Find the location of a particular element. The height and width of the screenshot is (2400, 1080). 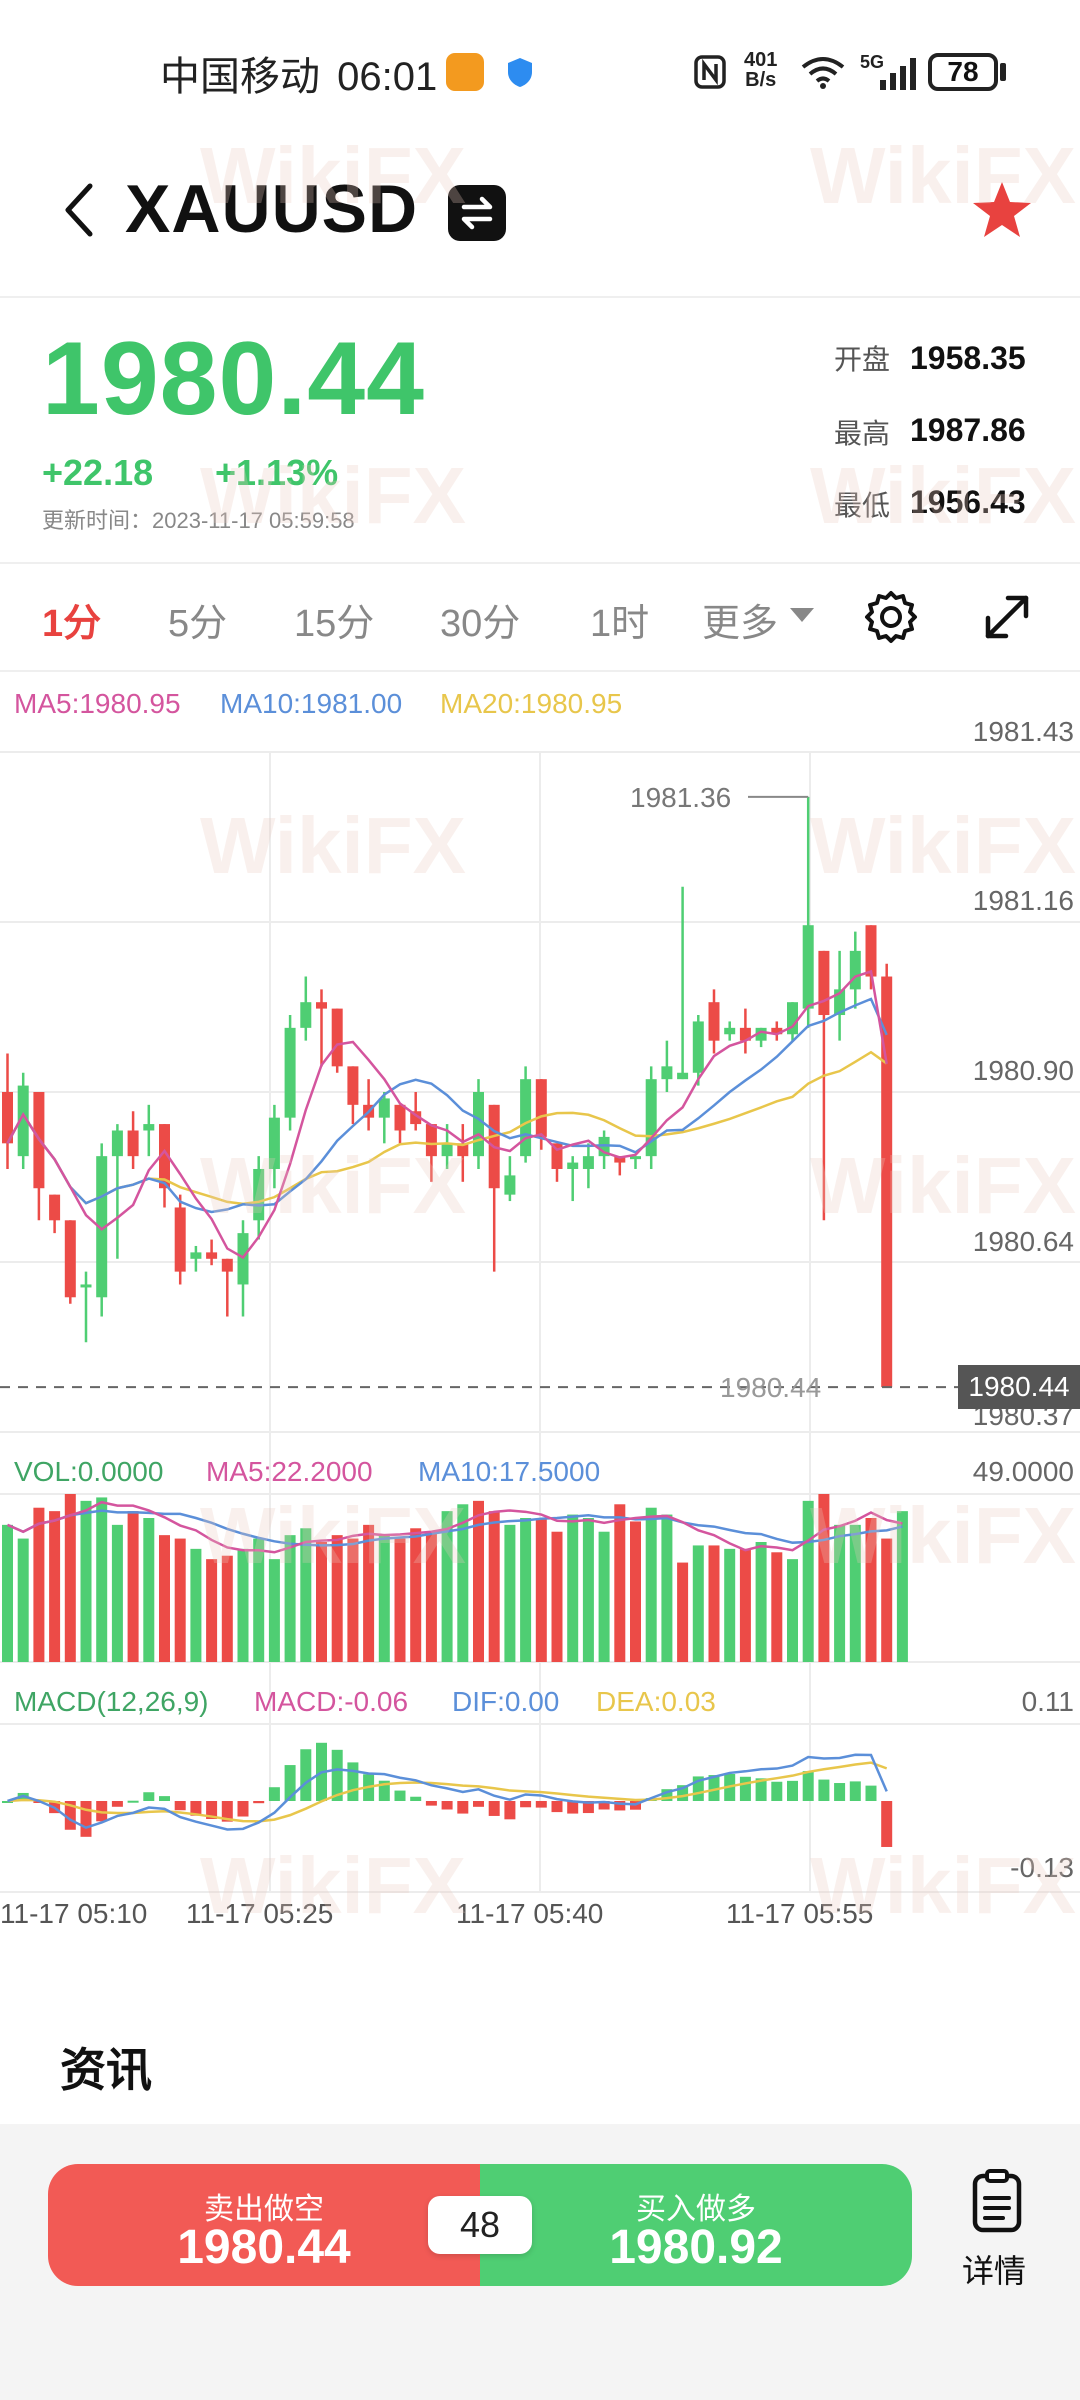

legend-dif: DIF:0.00 is located at coordinates (506, 1701).